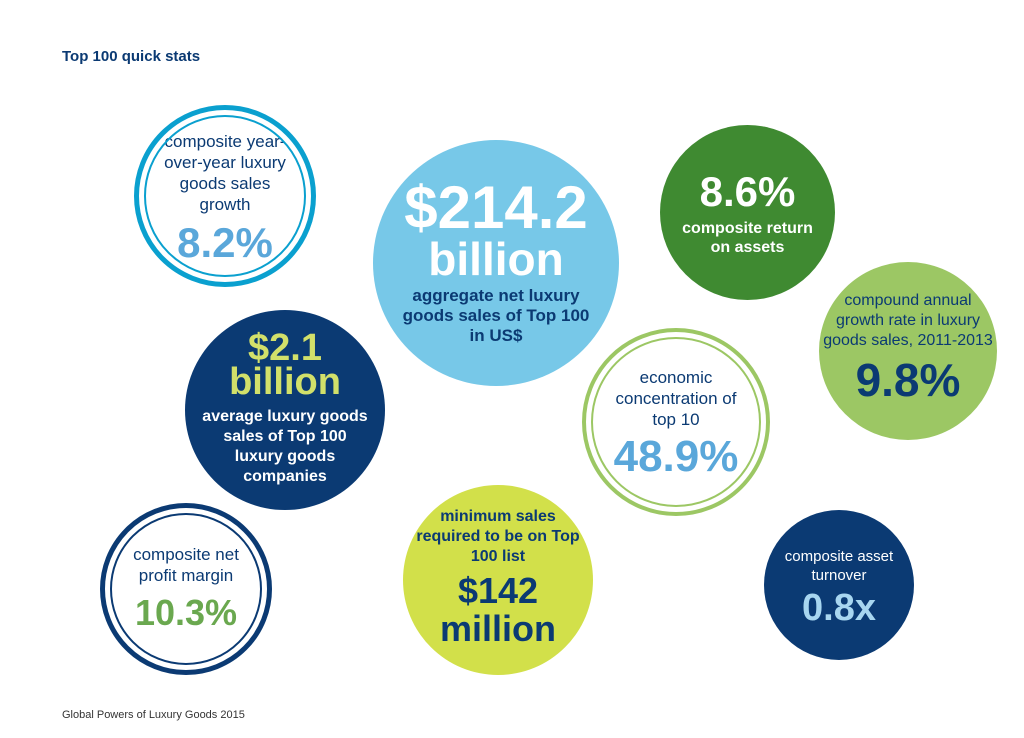 Image resolution: width=1024 pixels, height=738 pixels. Describe the element at coordinates (908, 380) in the screenshot. I see `stat-value: 9.8%` at that location.